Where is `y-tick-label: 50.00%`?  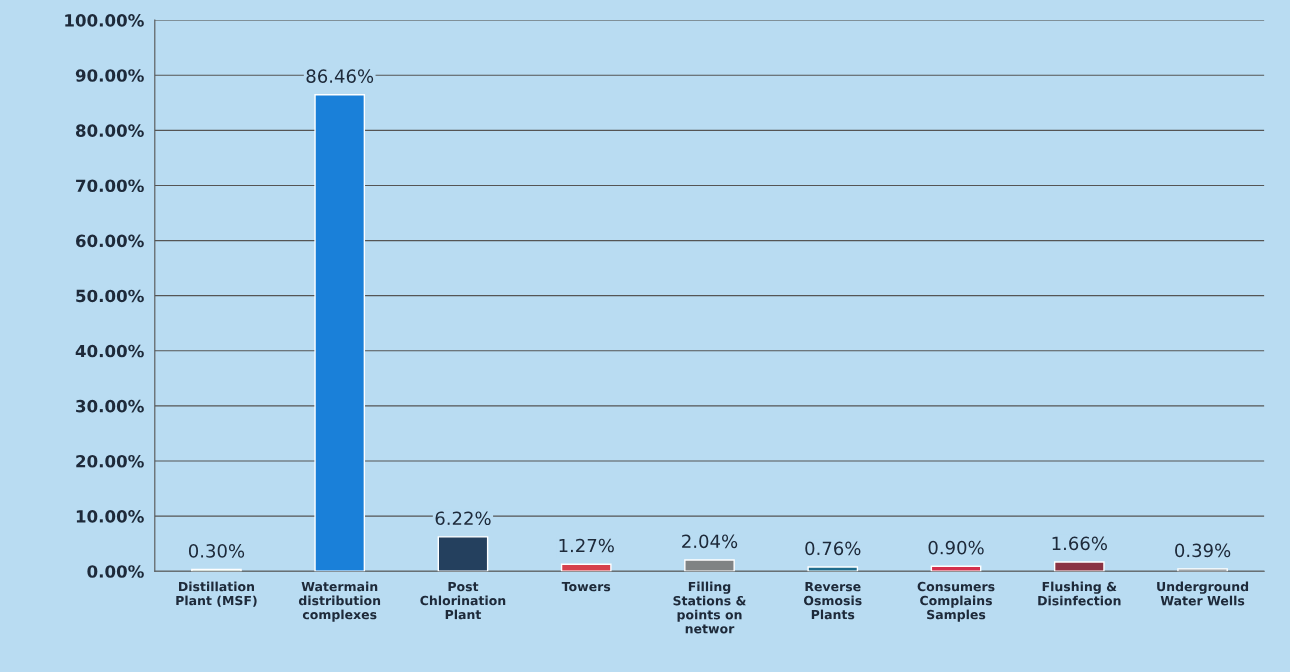 y-tick-label: 50.00% is located at coordinates (110, 296).